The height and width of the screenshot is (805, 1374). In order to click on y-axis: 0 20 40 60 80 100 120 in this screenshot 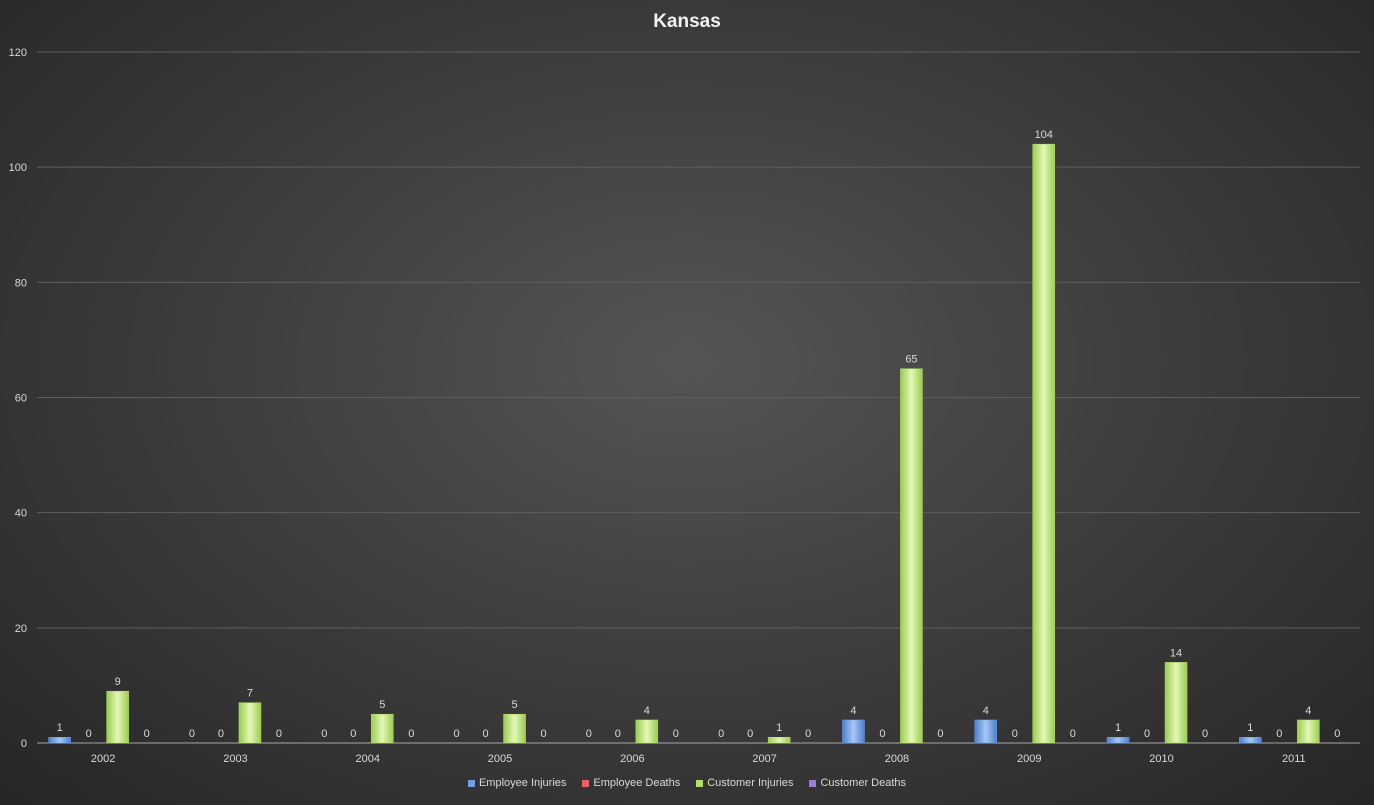, I will do `click(18, 398)`.